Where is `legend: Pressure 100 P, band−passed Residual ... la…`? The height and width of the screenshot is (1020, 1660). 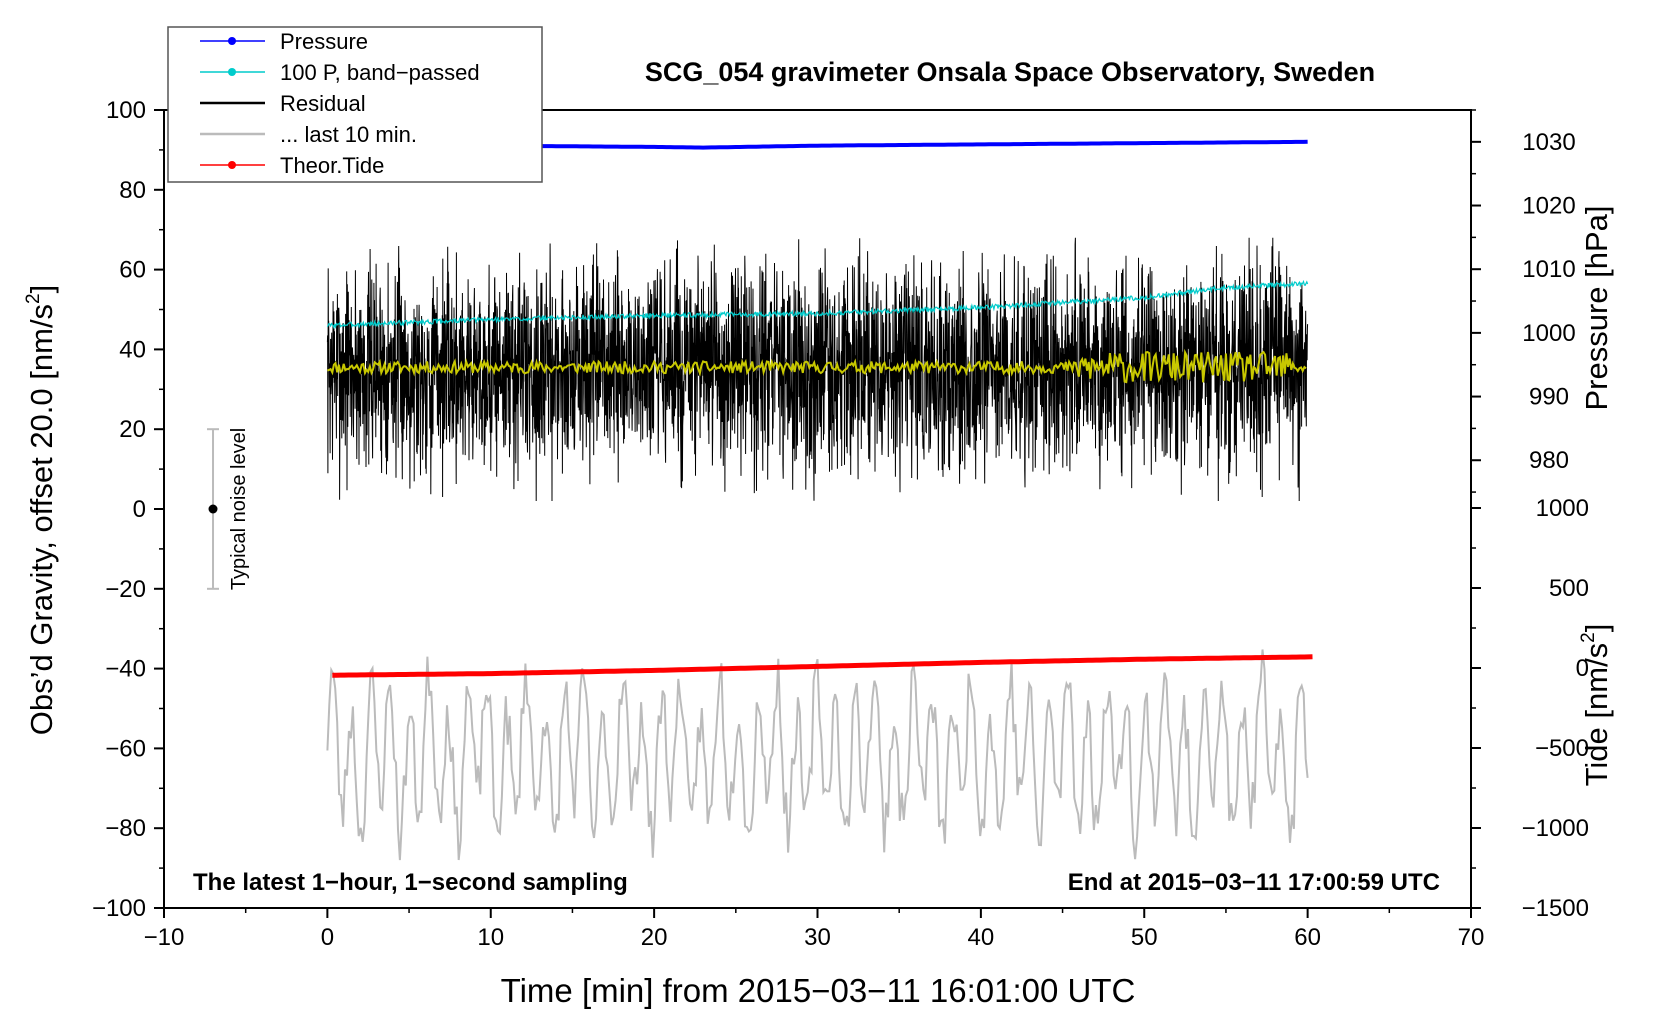
legend: Pressure 100 P, band−passed Residual ... la… is located at coordinates (355, 104).